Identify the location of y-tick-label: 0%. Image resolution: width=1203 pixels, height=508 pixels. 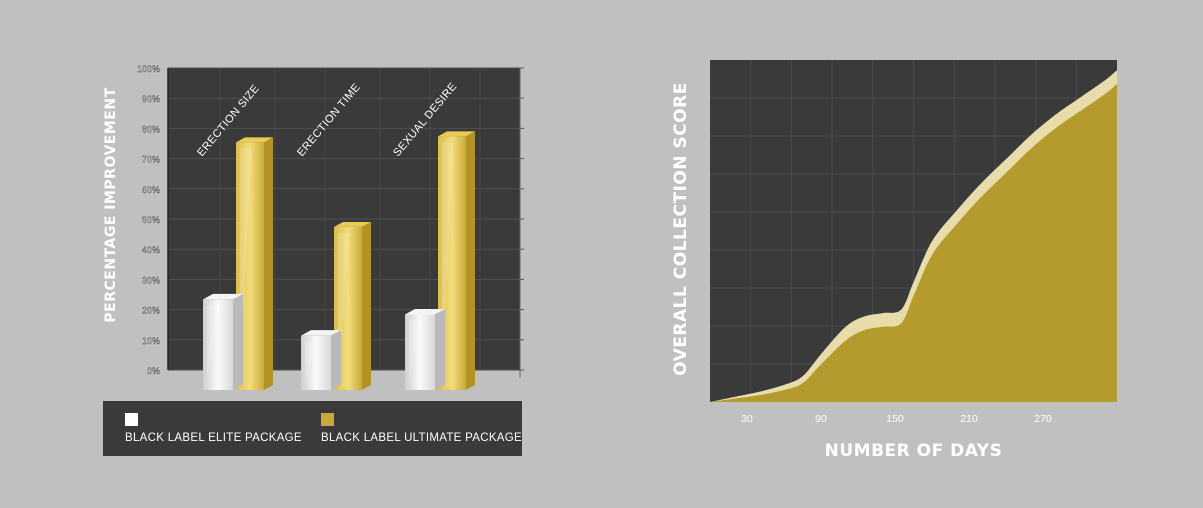
(153, 371).